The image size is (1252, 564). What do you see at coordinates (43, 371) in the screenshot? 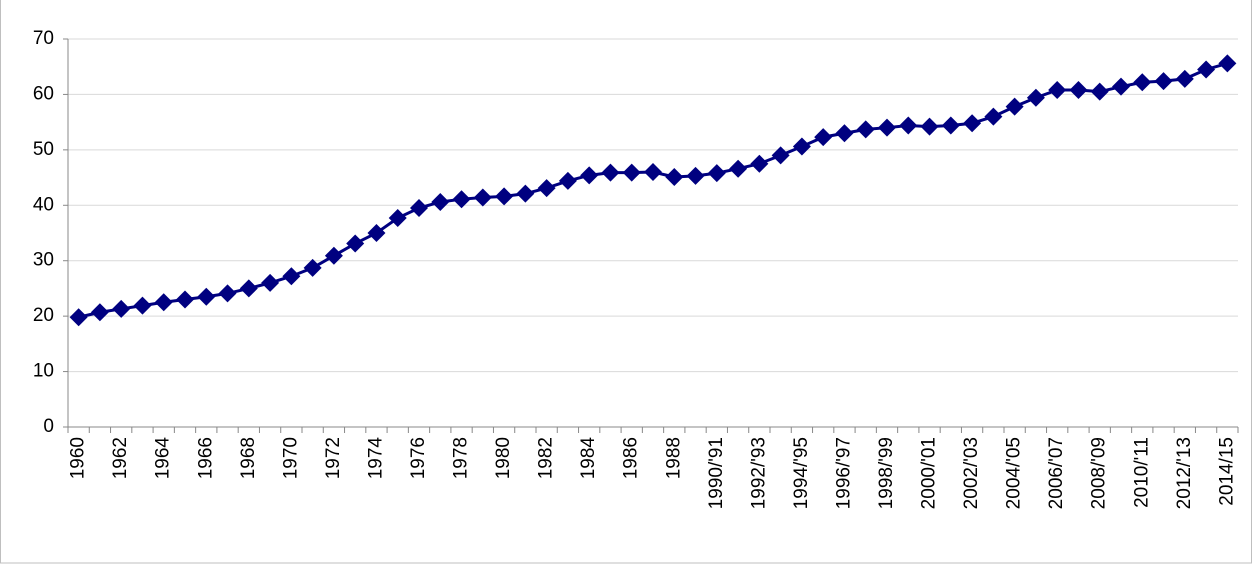
I see `y-tick-label: 10` at bounding box center [43, 371].